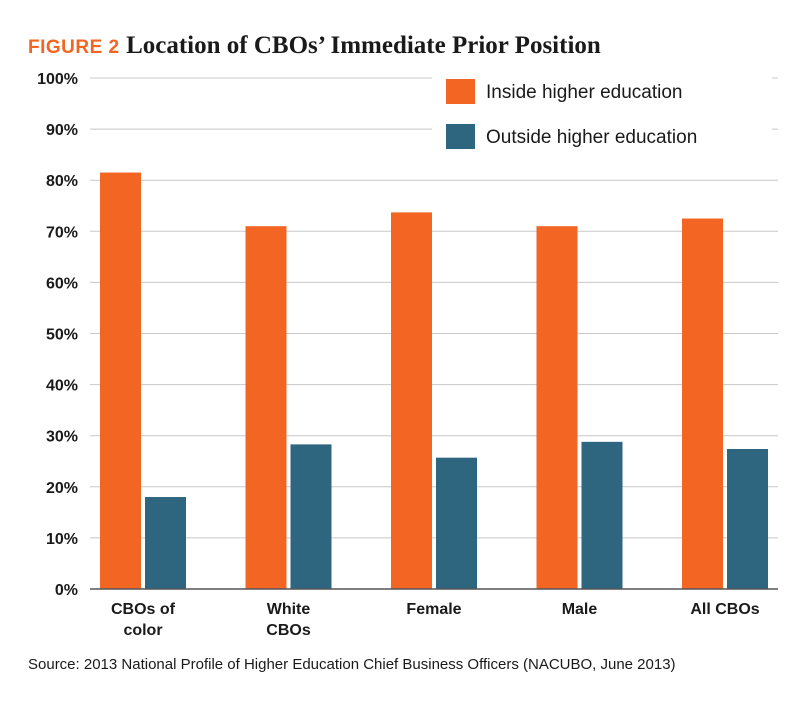  I want to click on x-category-label: White, so click(289, 609).